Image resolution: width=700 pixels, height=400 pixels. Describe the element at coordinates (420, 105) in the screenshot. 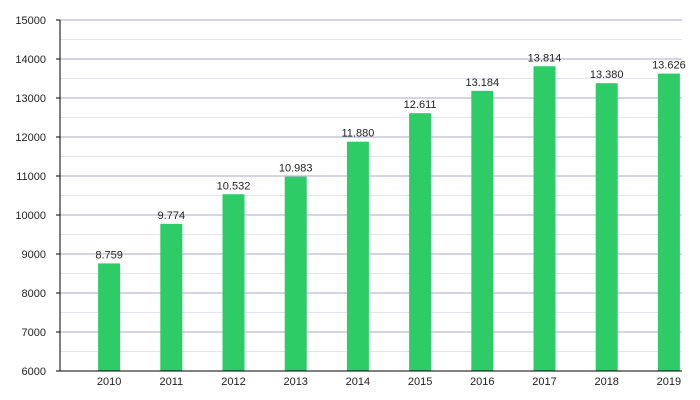

I see `data-label-2015: 12.611` at that location.